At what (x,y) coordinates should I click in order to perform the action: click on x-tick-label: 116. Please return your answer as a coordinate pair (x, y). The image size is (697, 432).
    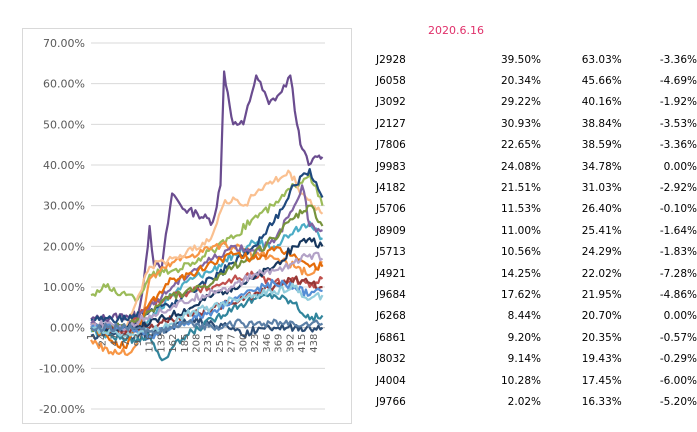
    Looking at the image, I should click on (150, 343).